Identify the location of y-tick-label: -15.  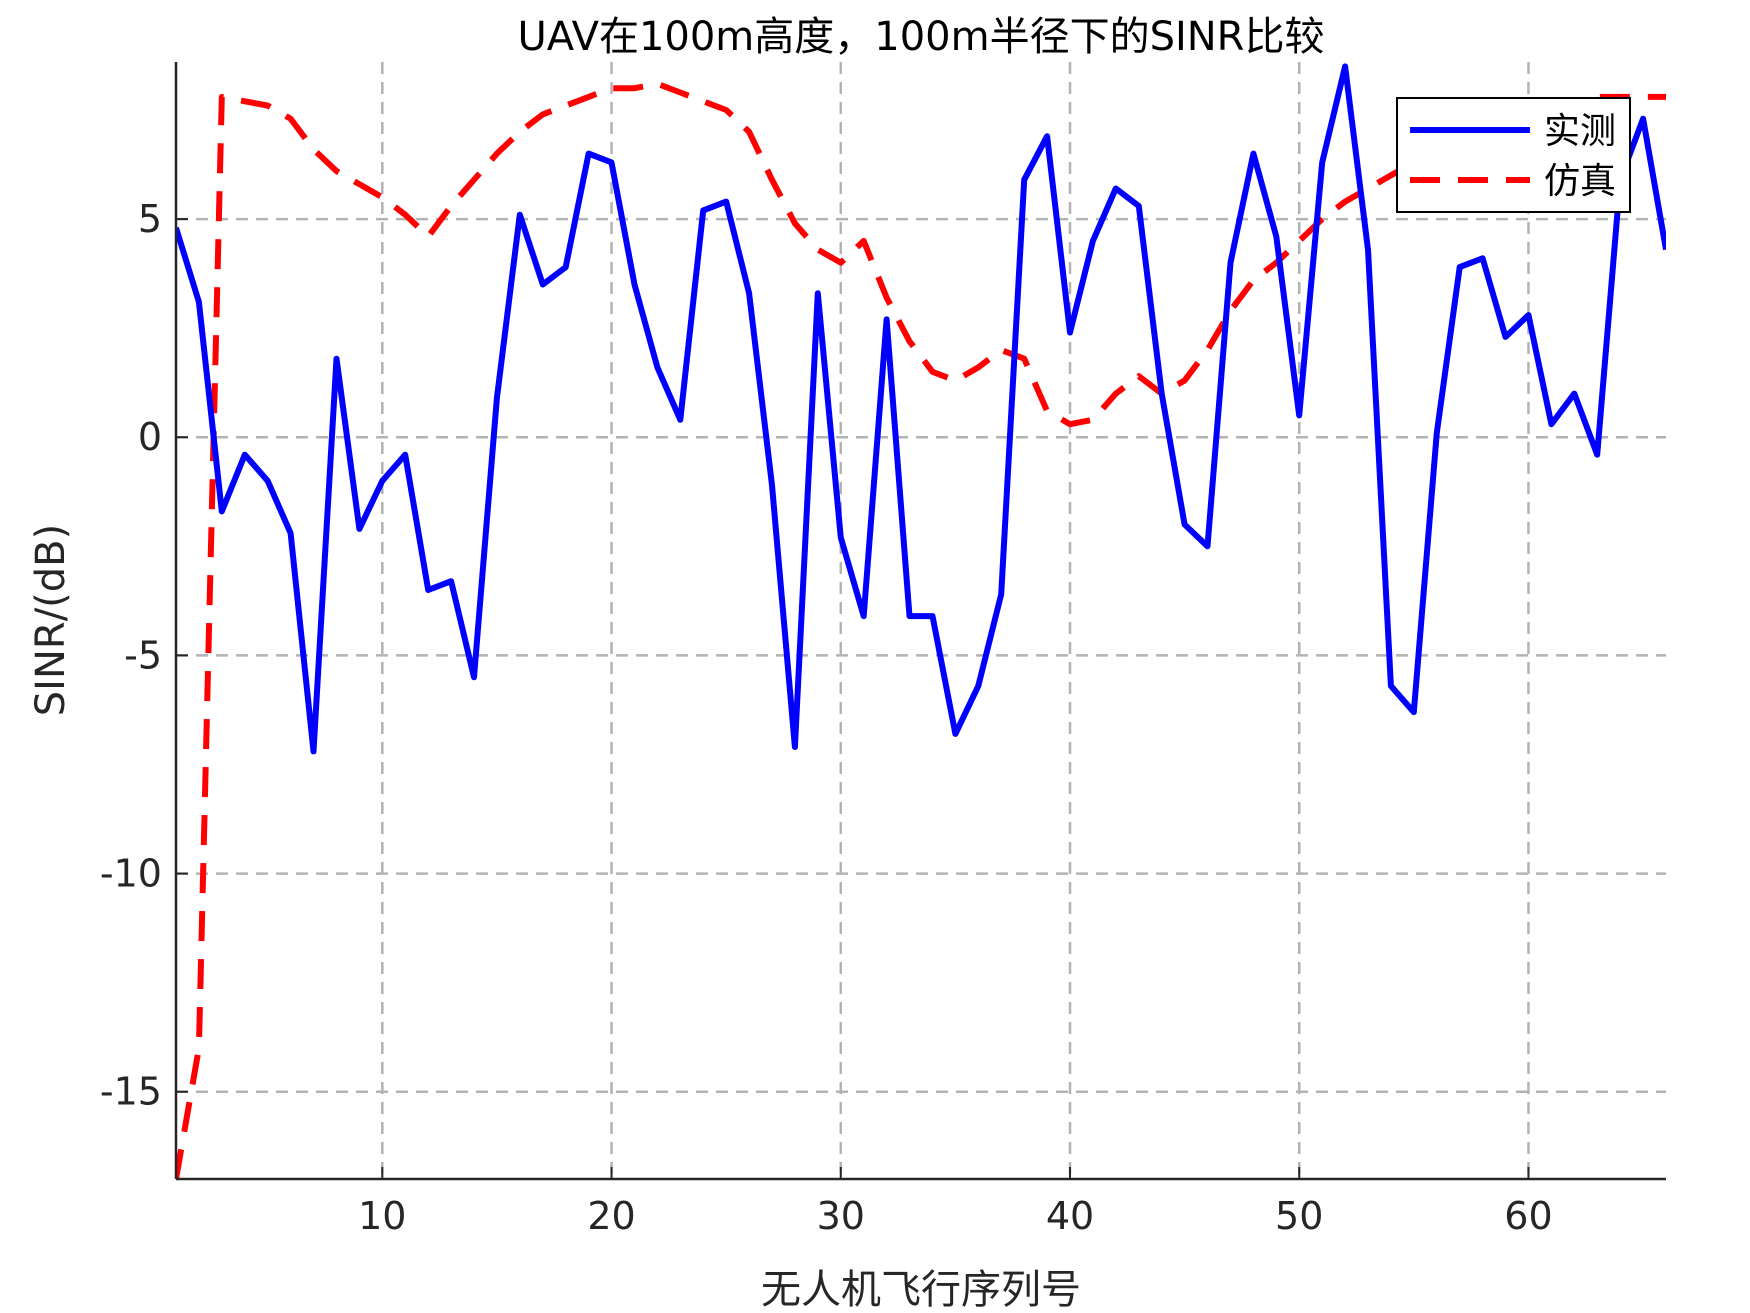
(131, 1092).